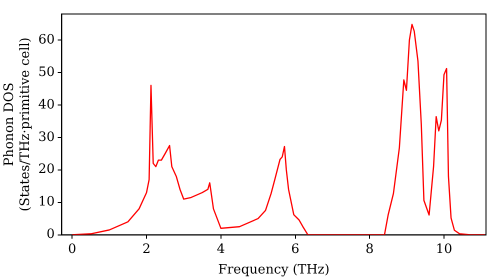  What do you see at coordinates (17, 124) in the screenshot?
I see `y-axis-title: Phonon DOS (States/THz·primitive cell)` at bounding box center [17, 124].